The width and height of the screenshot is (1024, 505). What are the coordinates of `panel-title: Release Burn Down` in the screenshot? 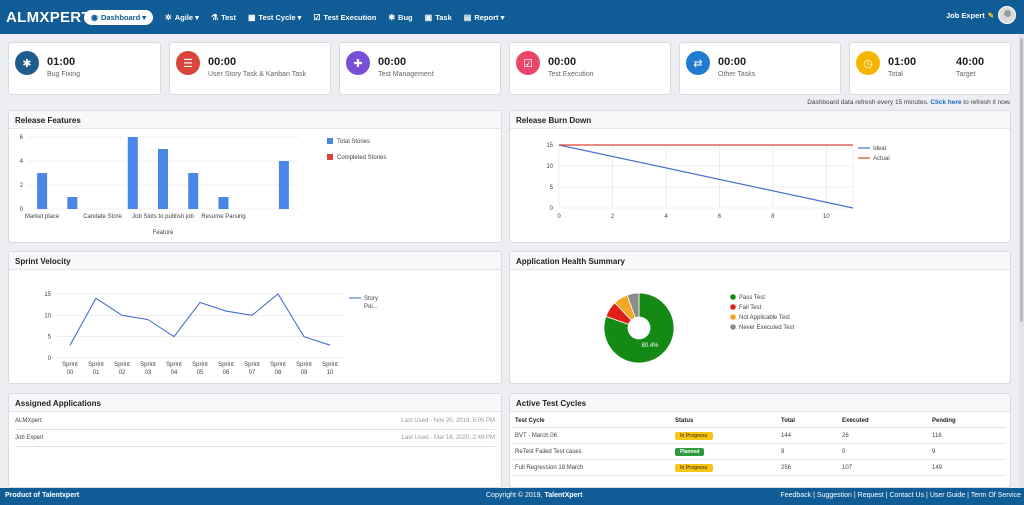 It's located at (760, 120).